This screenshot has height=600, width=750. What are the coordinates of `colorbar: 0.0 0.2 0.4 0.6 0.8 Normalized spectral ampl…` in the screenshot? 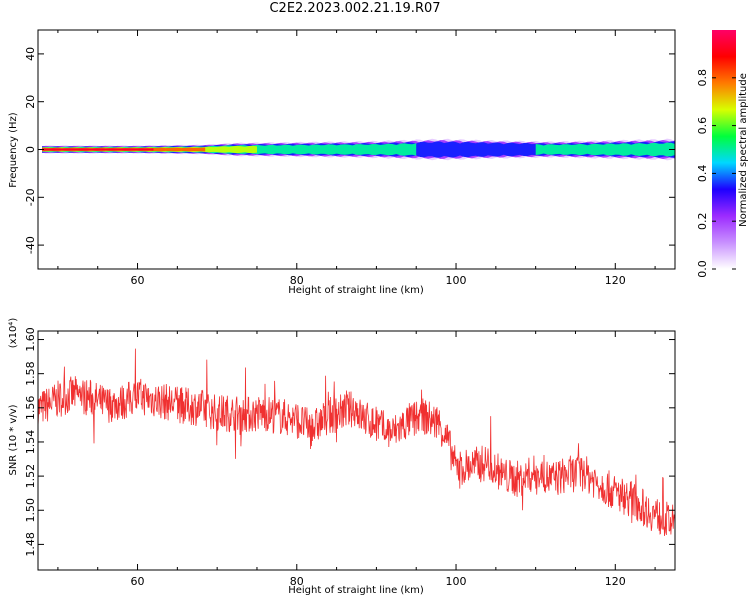 It's located at (722, 154).